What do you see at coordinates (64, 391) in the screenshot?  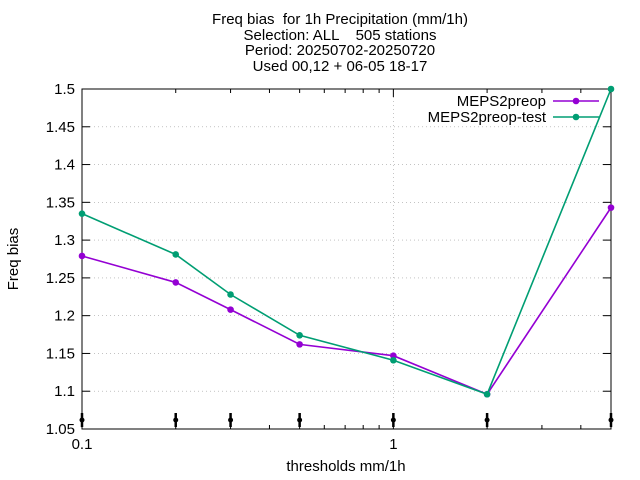 I see `y-tick-label: 1.1` at bounding box center [64, 391].